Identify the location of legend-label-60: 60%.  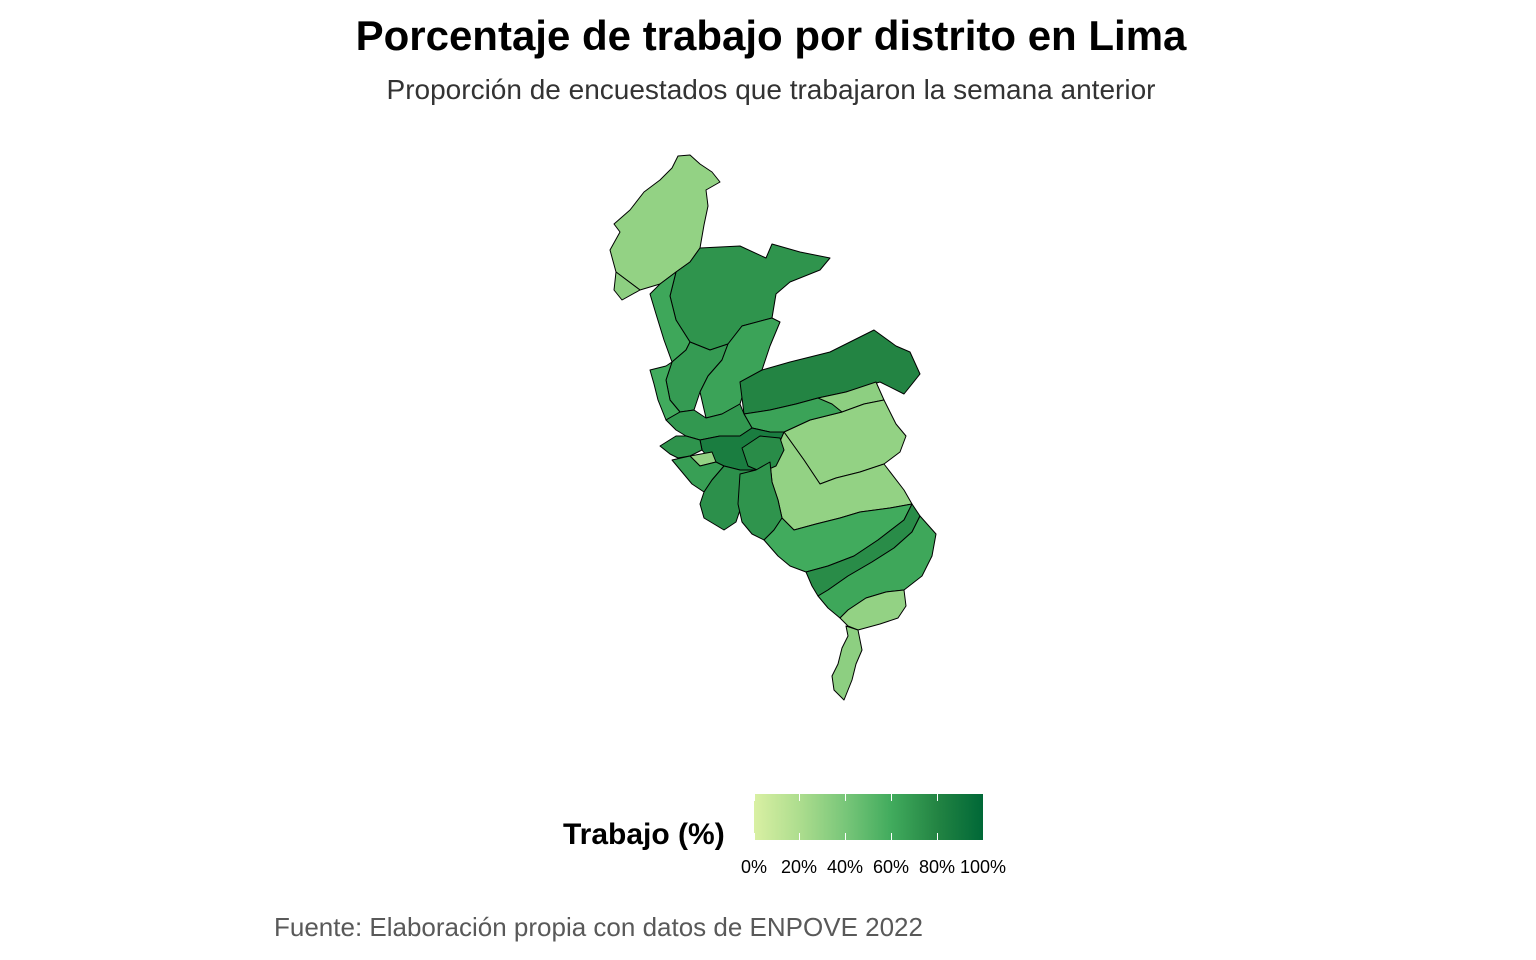
(891, 867).